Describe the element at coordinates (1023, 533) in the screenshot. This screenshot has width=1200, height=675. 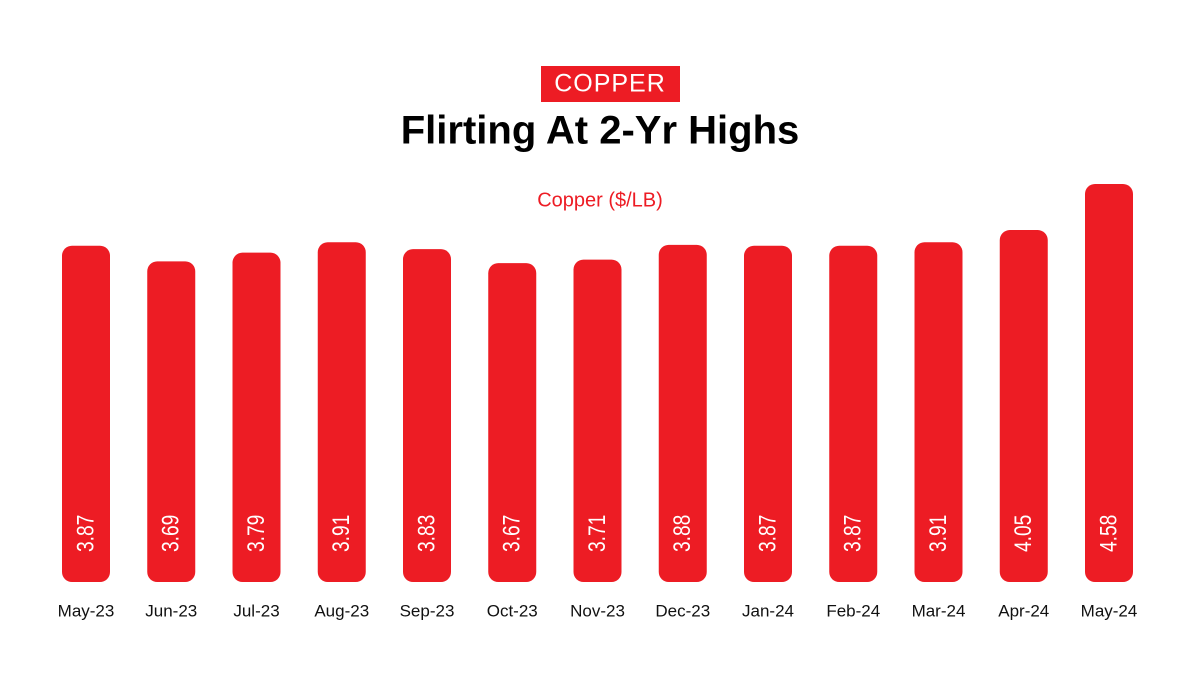
I see `value-label: 4.05` at that location.